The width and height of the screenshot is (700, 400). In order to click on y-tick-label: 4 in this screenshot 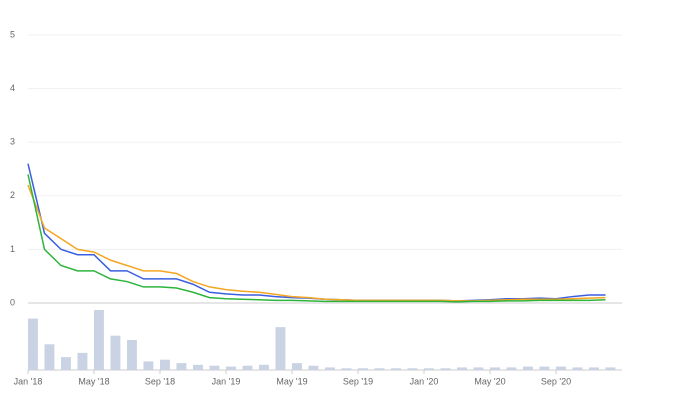, I will do `click(12, 88)`.